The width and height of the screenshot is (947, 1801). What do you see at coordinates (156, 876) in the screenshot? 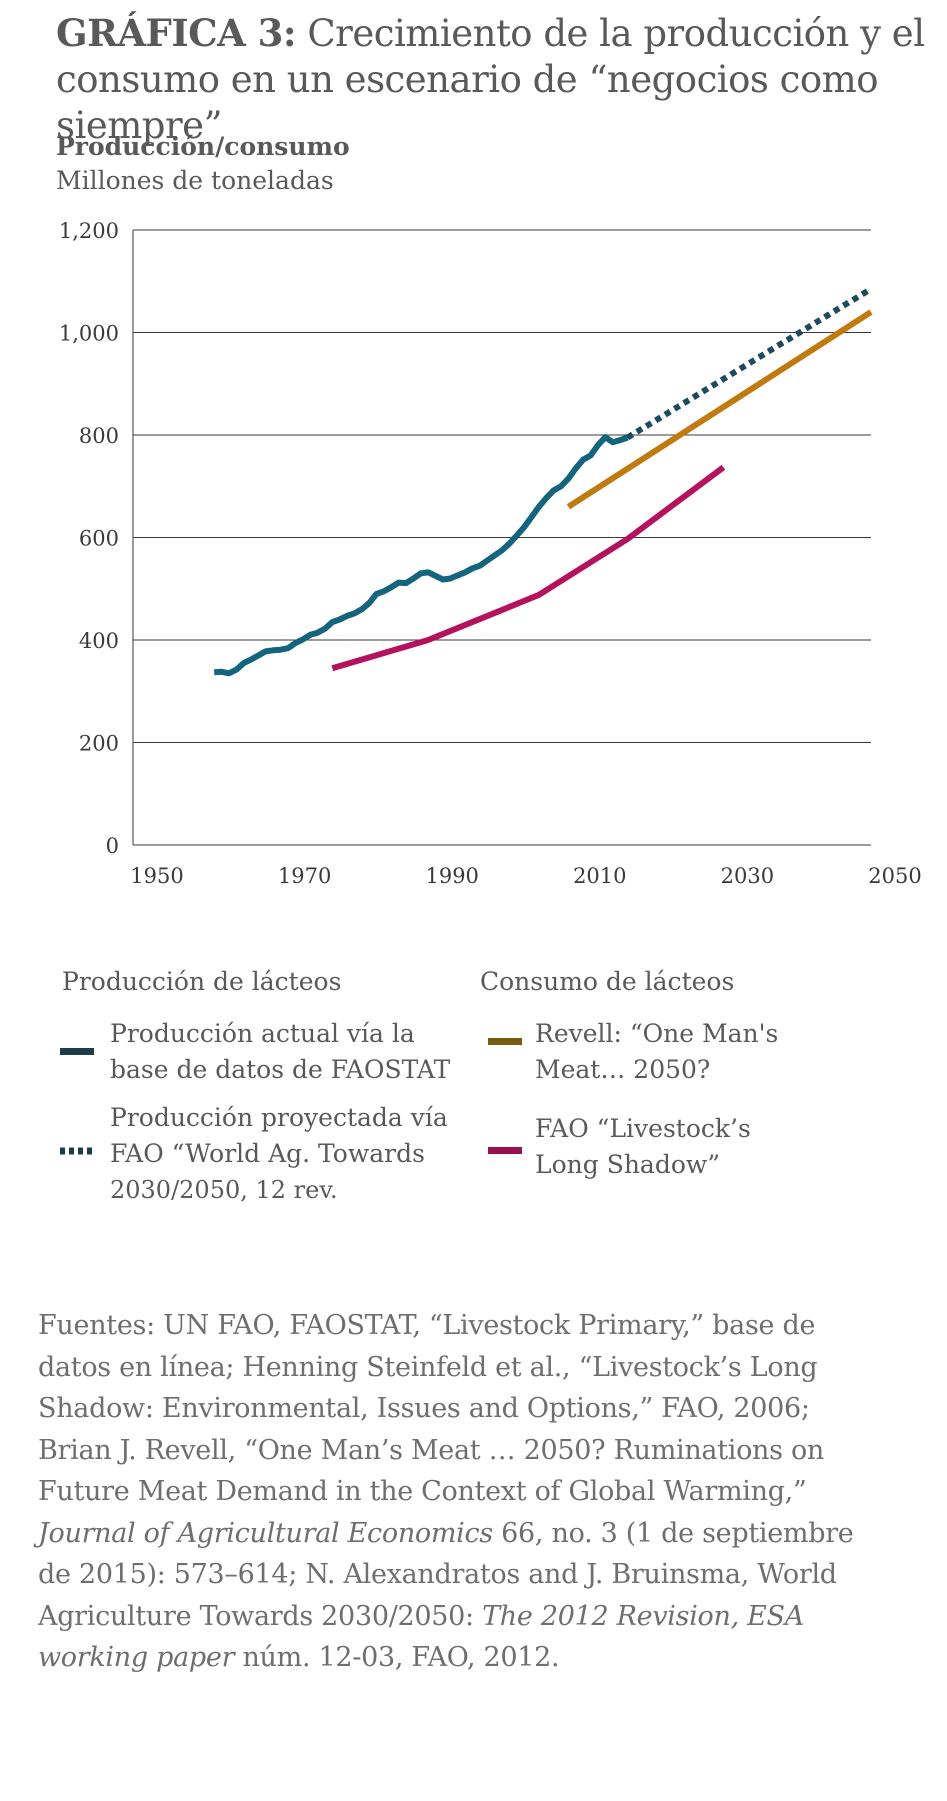
I see `x-tick-label: 1950` at bounding box center [156, 876].